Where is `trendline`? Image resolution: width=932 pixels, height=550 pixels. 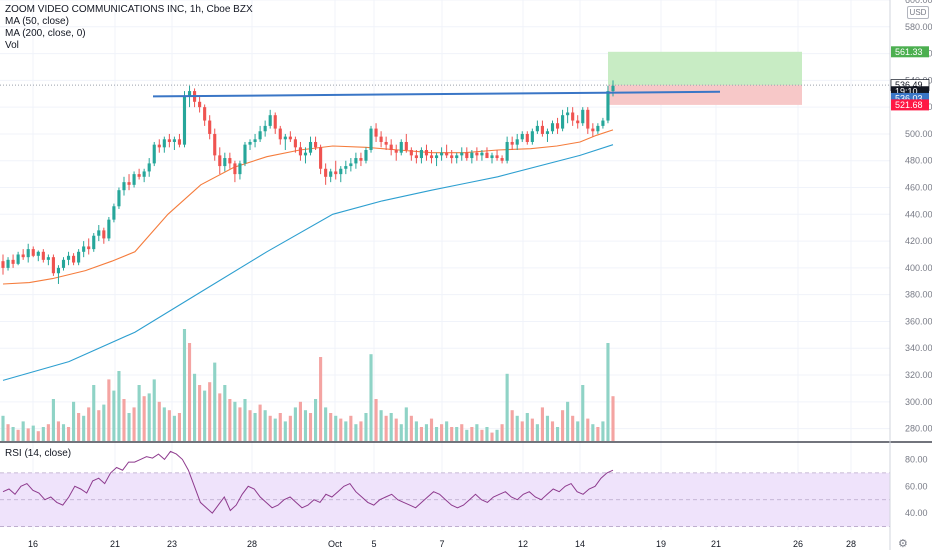
trendline is located at coordinates (436, 94).